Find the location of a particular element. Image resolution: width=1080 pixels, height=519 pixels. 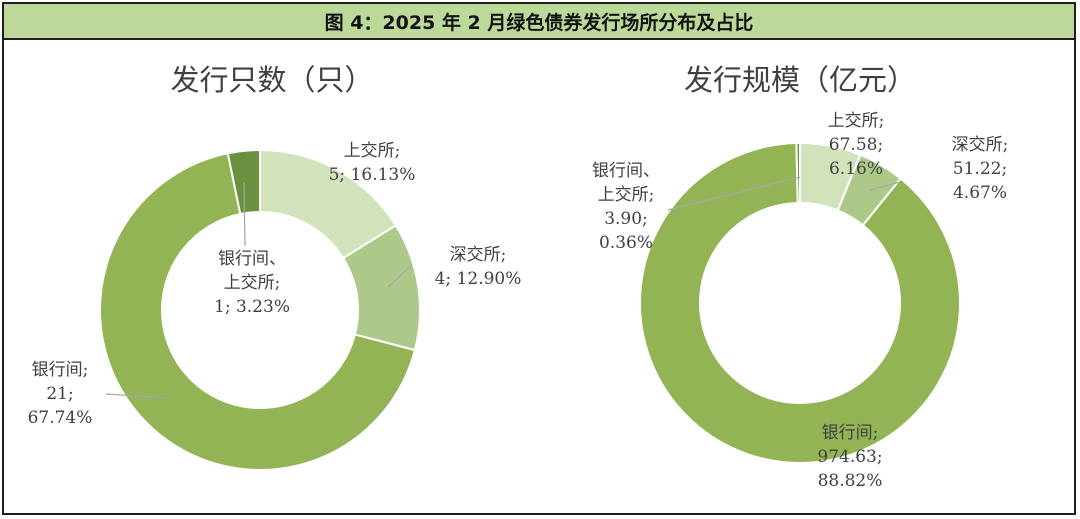

data-label: 上交所; 5; 16.13% is located at coordinates (372, 163).